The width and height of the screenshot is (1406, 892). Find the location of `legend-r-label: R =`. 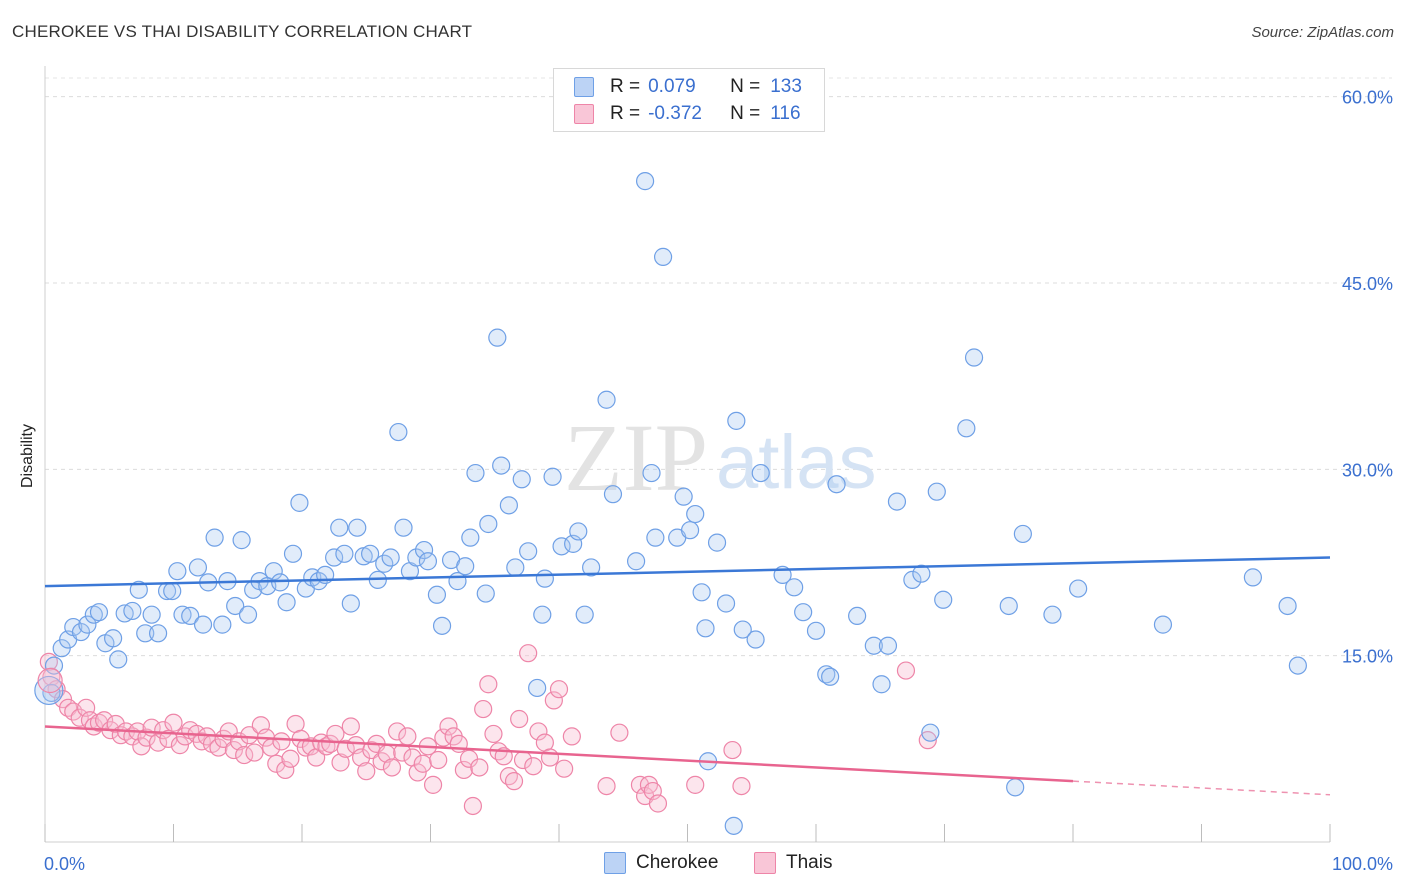

legend-r-label: R = is located at coordinates (625, 113).